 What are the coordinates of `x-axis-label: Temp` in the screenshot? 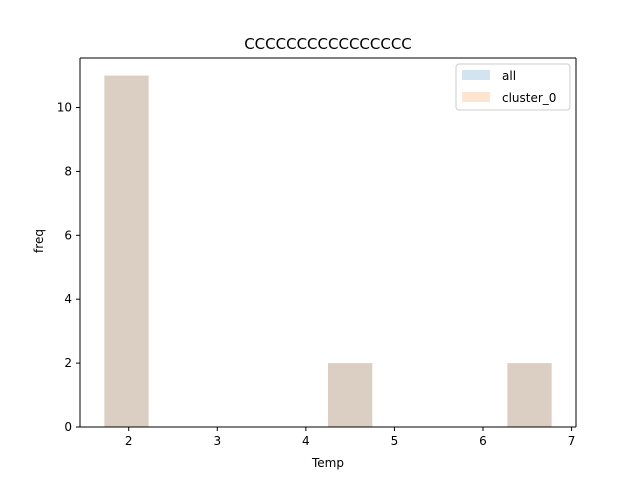 It's located at (327, 463).